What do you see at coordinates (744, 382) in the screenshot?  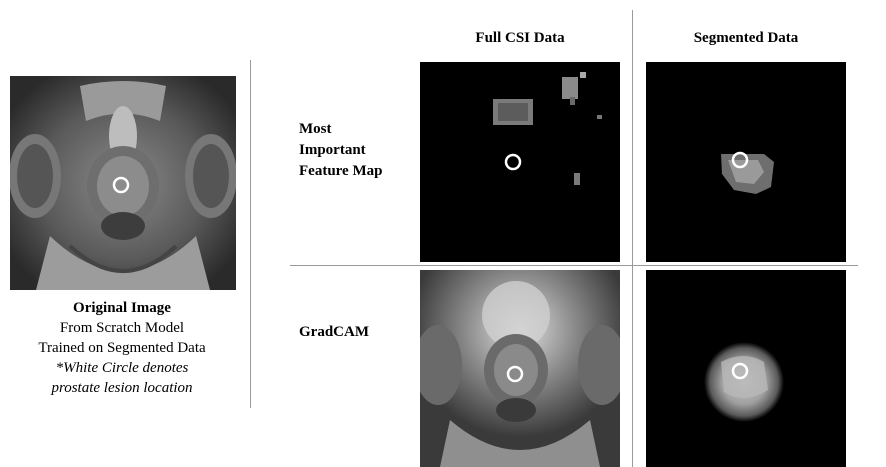 I see `gradcam-segmented-graphic` at bounding box center [744, 382].